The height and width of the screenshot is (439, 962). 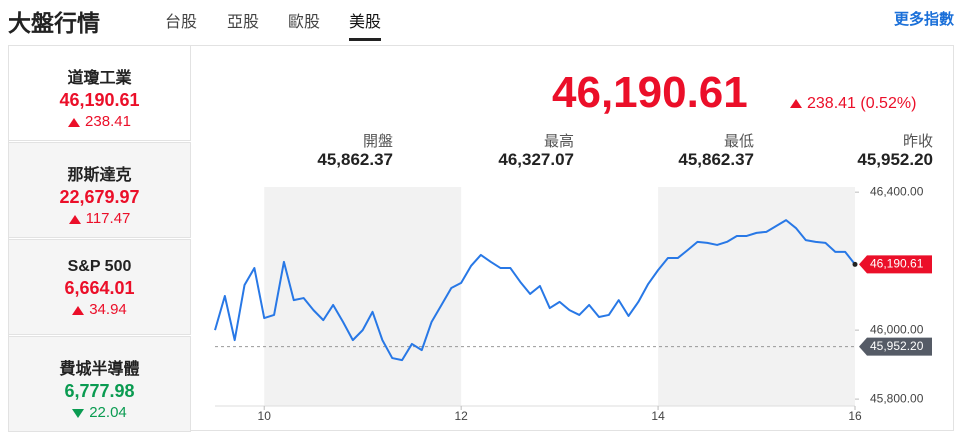 What do you see at coordinates (108, 121) in the screenshot?
I see `change-text: 238.41` at bounding box center [108, 121].